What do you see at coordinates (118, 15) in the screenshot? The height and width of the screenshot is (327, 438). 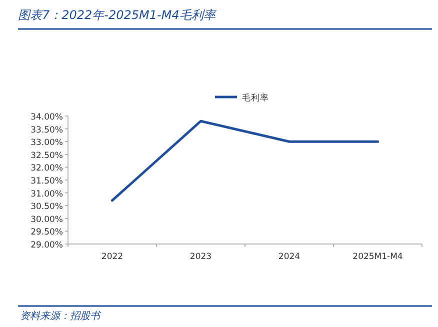 I see `chart-title: 图表7：2022年-2025M1-M4毛利率` at bounding box center [118, 15].